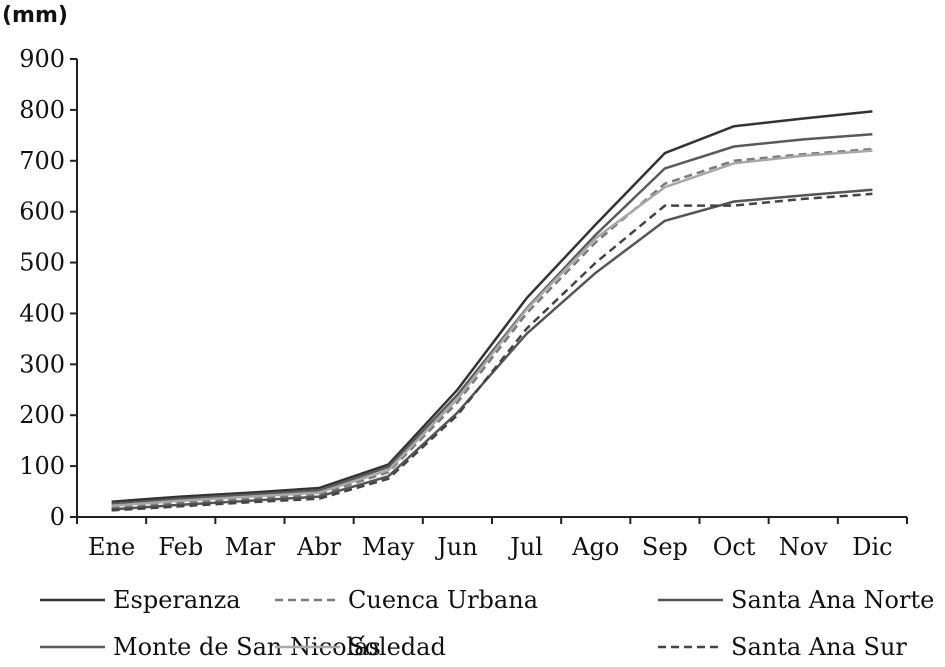 The height and width of the screenshot is (667, 945). Describe the element at coordinates (456, 547) in the screenshot. I see `x-tick-label: Jun` at that location.